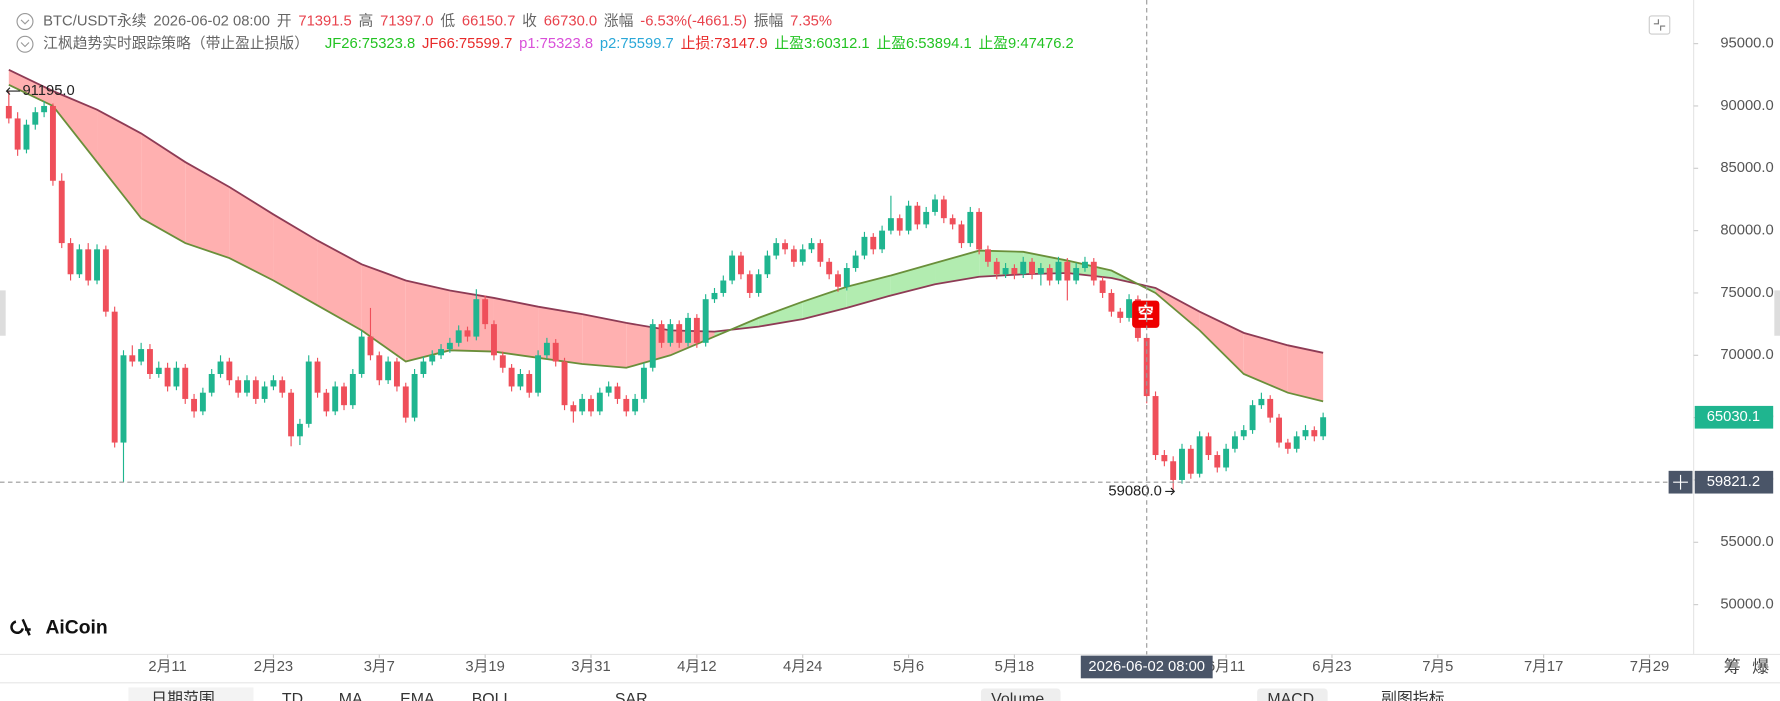 This screenshot has height=701, width=1780. What do you see at coordinates (693, 21) in the screenshot?
I see `header-item: -6.53%(-4661.5)` at bounding box center [693, 21].